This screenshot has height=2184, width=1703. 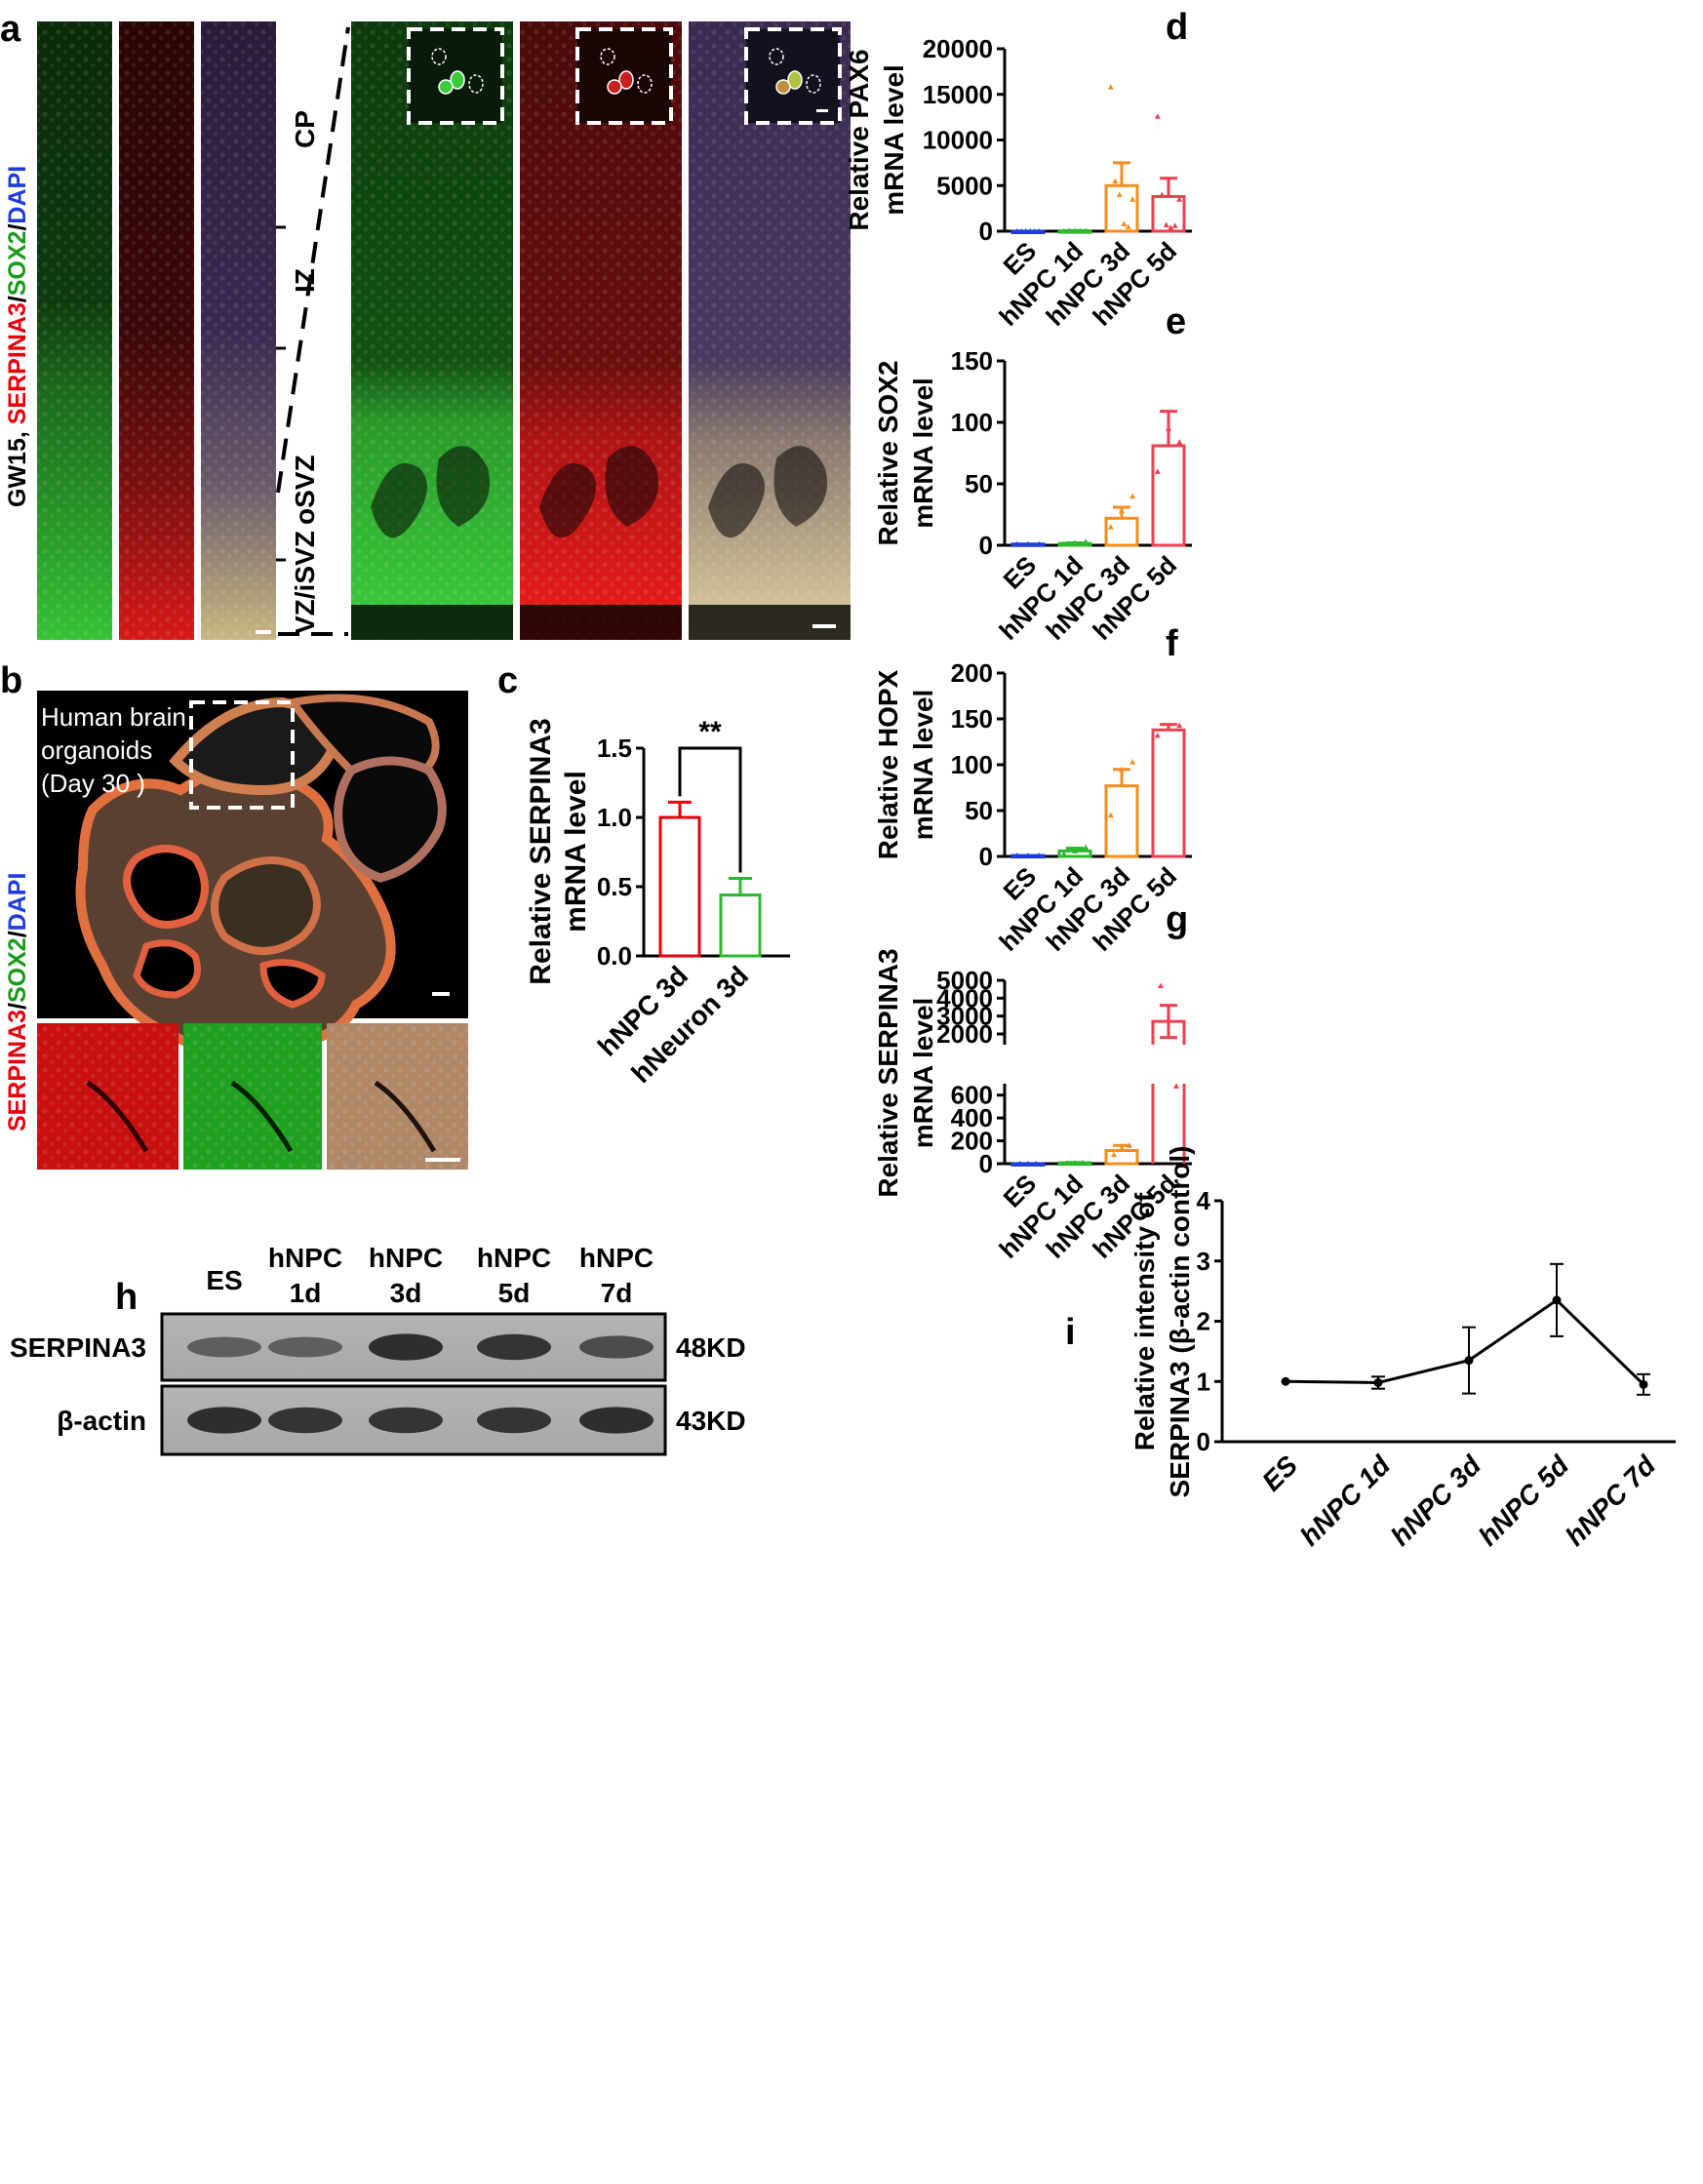 I want to click on organoid-caption-line-3: (Day 30 ), so click(x=93, y=783).